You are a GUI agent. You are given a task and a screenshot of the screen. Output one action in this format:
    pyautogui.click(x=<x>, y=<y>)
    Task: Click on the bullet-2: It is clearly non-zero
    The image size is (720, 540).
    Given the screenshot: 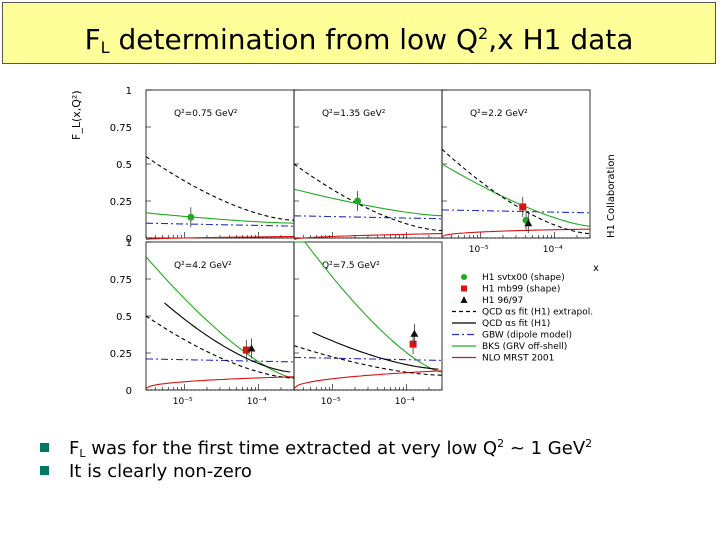 What is the action you would take?
    pyautogui.click(x=316, y=472)
    